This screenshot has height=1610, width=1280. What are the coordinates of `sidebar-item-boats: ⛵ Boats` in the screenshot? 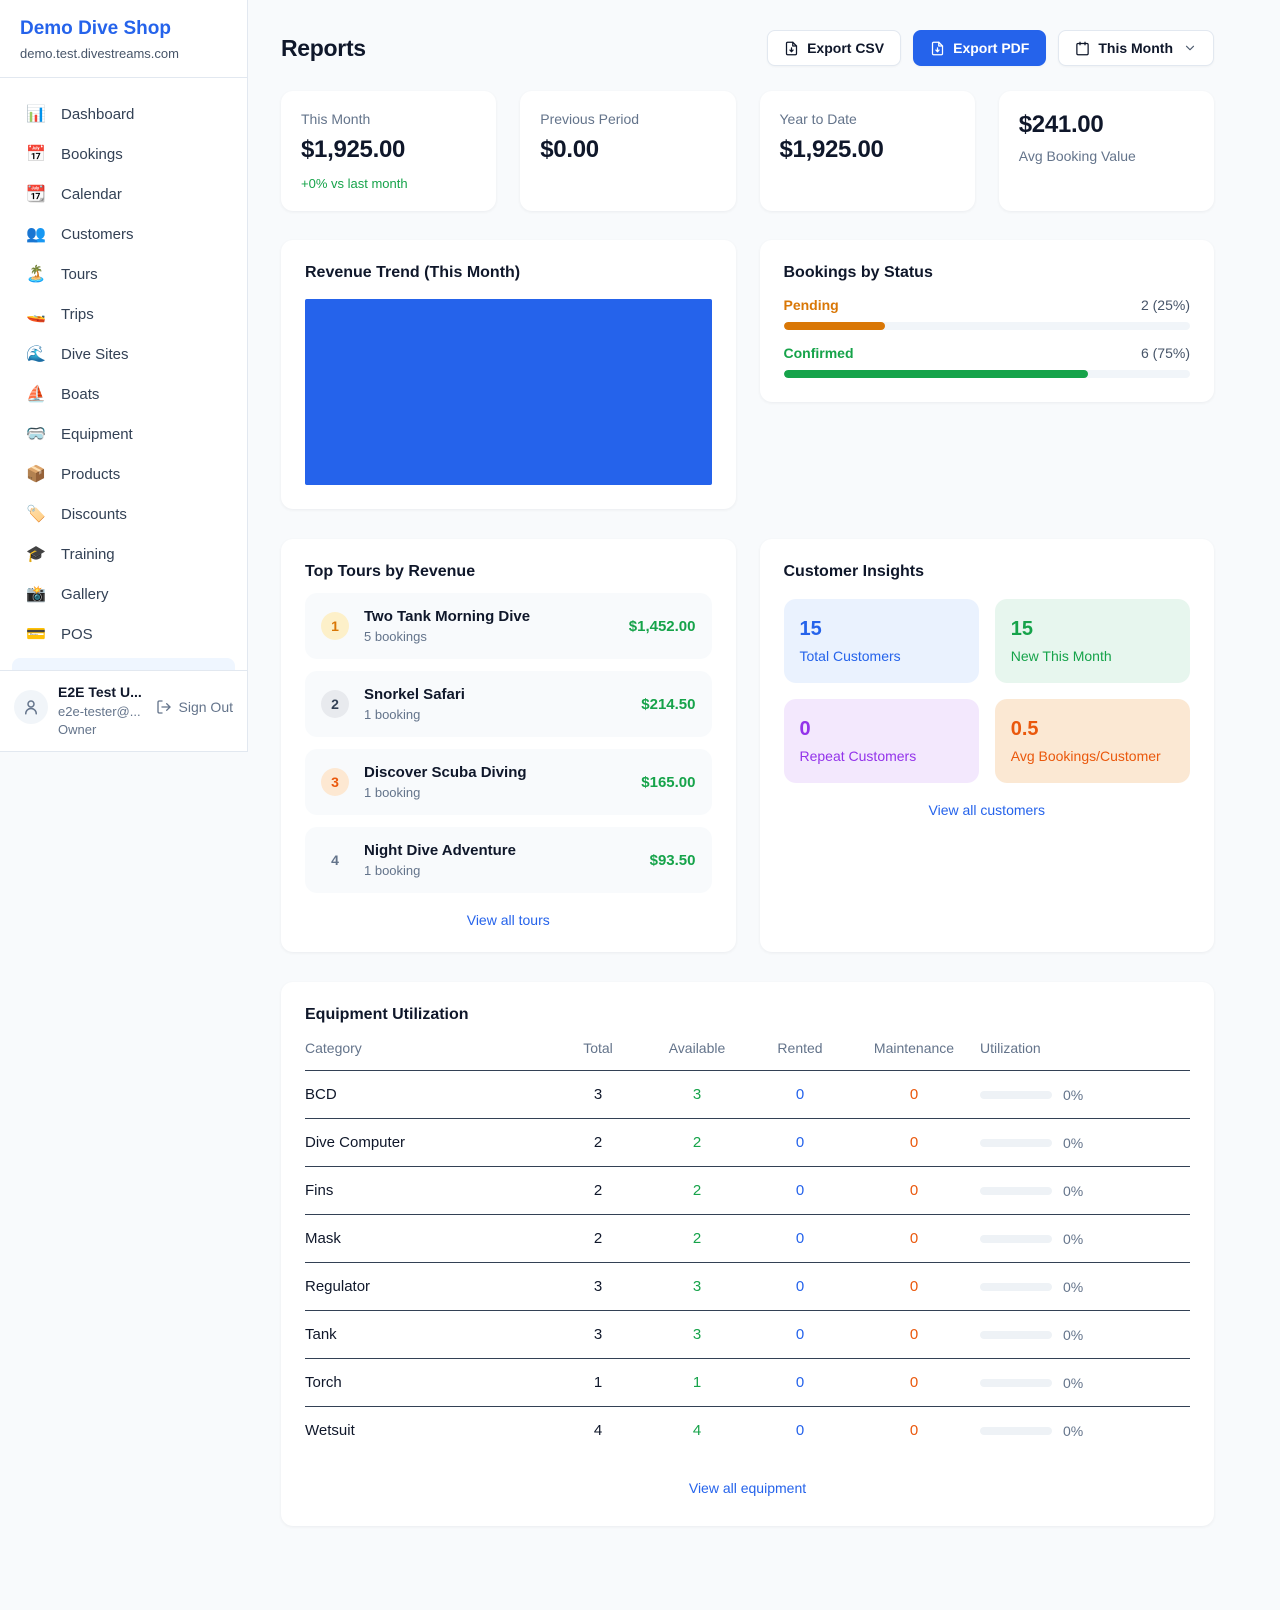 It's located at (123, 394).